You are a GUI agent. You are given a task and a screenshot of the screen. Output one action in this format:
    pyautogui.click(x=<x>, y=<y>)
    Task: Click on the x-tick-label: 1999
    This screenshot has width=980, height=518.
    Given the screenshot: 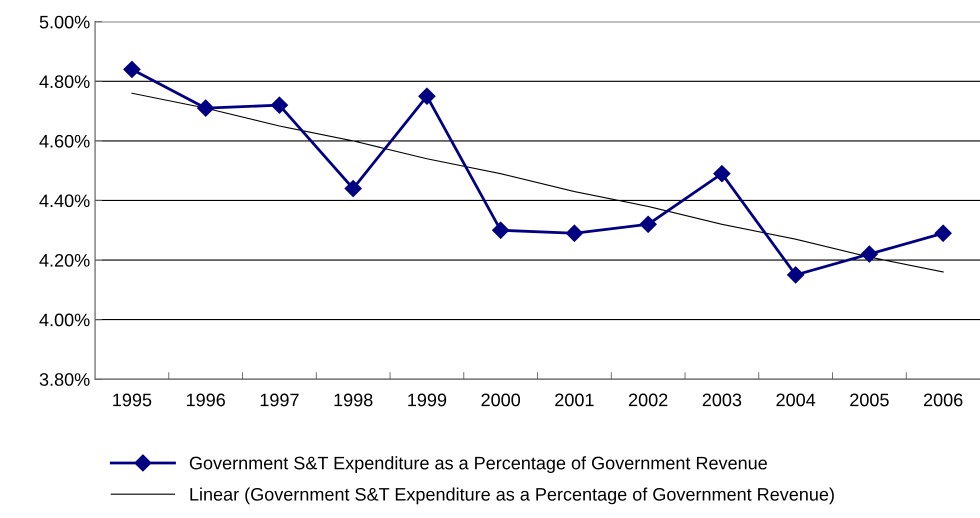 What is the action you would take?
    pyautogui.click(x=427, y=400)
    